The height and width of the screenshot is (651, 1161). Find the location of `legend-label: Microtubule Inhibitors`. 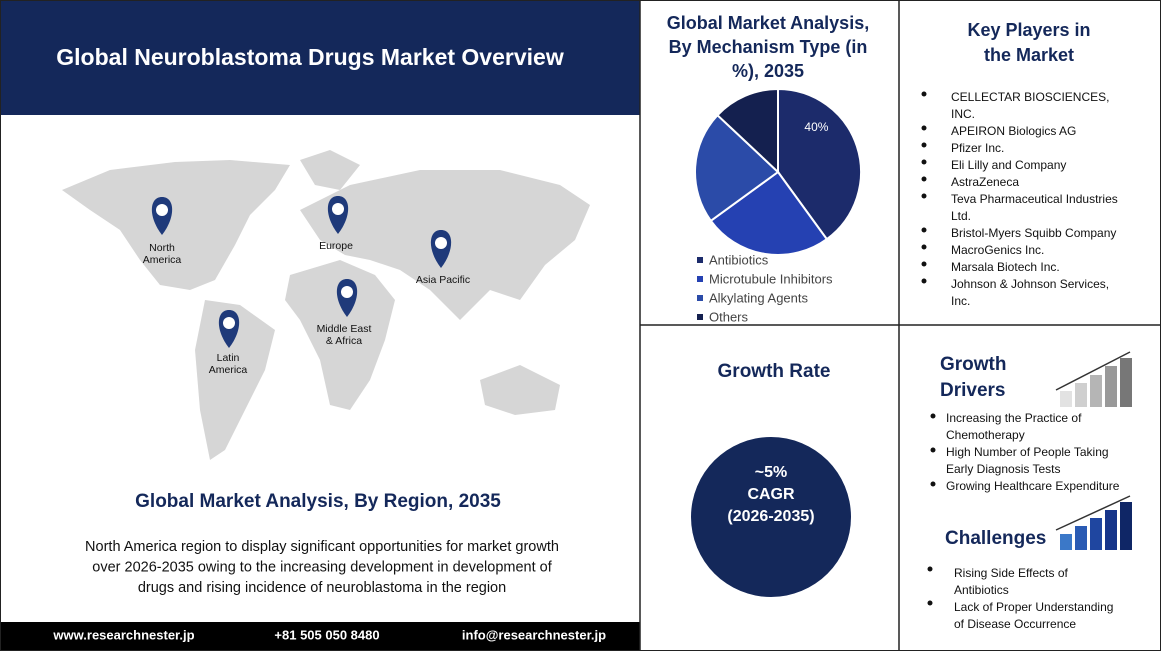

legend-label: Microtubule Inhibitors is located at coordinates (771, 278).